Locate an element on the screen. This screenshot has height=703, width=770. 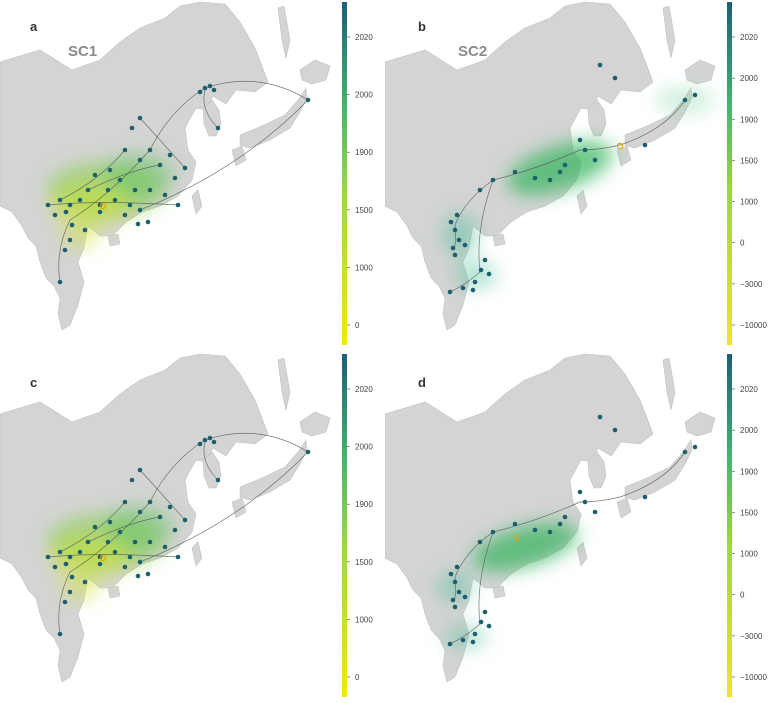
colorbar-tick-label: 0 is located at coordinates (357, 325).